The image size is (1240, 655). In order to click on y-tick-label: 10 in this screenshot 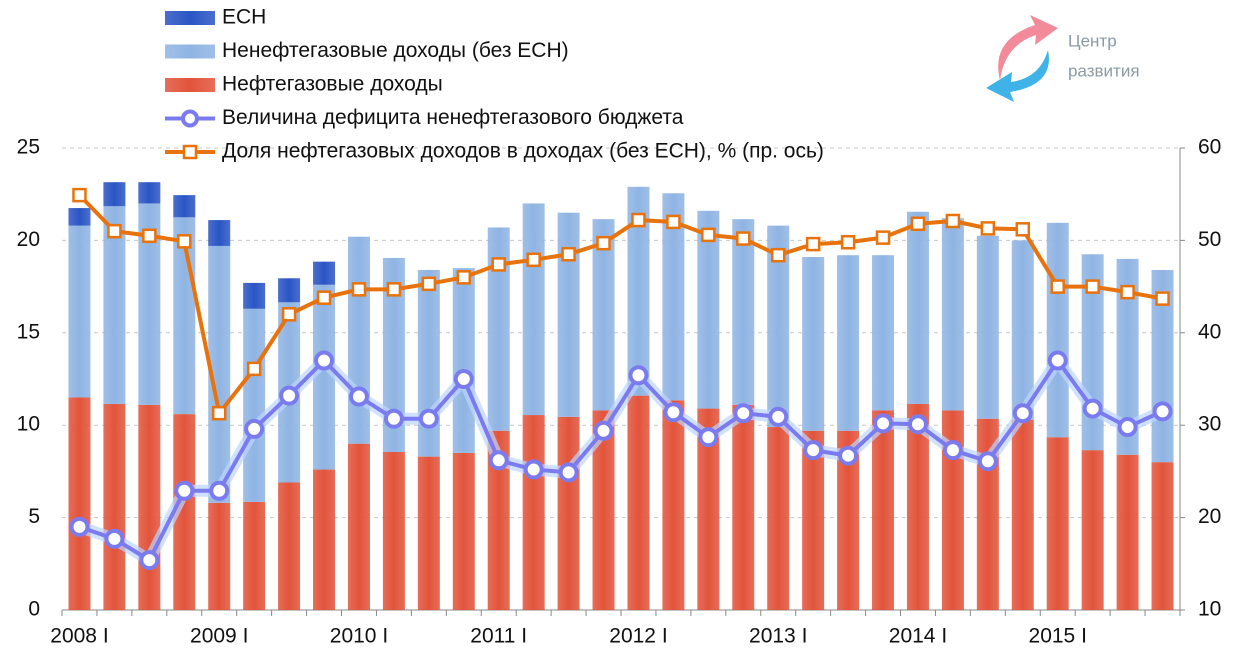, I will do `click(28, 424)`.